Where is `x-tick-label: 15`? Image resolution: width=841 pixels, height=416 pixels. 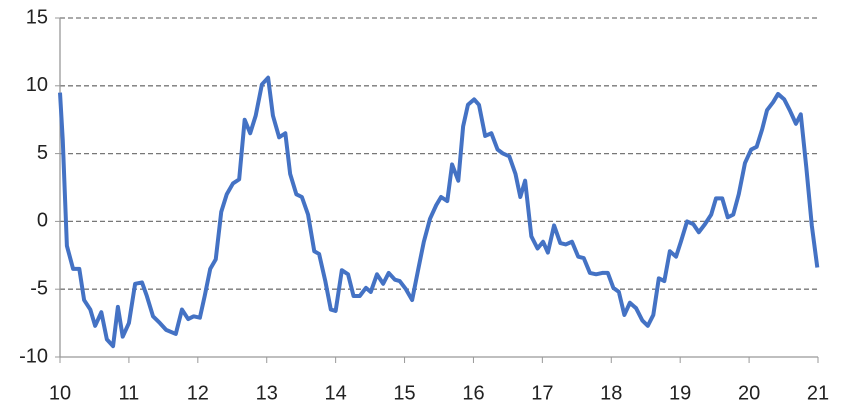 x-tick-label: 15 is located at coordinates (404, 393).